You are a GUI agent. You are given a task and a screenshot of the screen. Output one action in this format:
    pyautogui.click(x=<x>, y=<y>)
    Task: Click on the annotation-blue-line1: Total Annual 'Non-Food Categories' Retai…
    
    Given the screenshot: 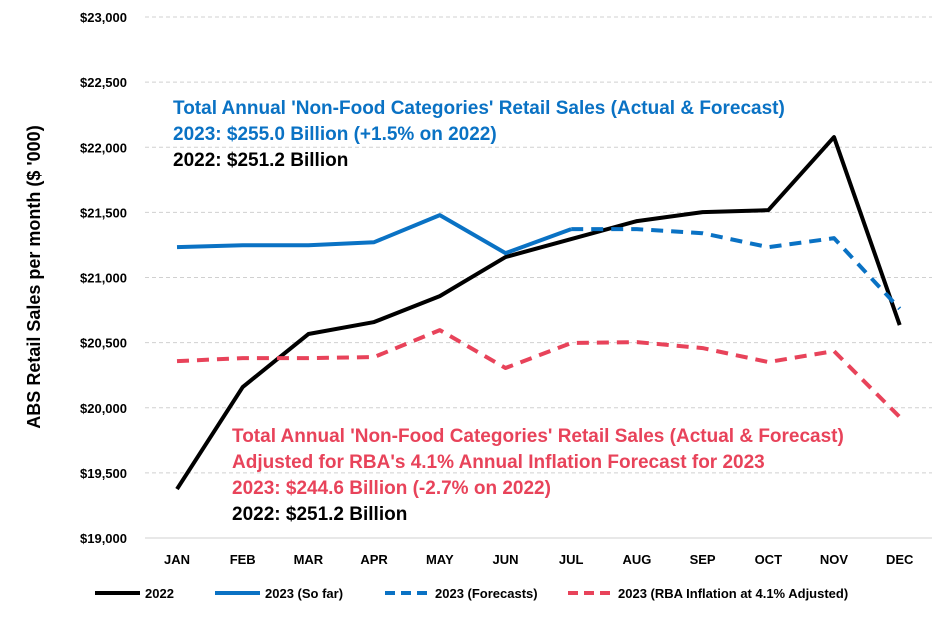 What is the action you would take?
    pyautogui.click(x=479, y=108)
    